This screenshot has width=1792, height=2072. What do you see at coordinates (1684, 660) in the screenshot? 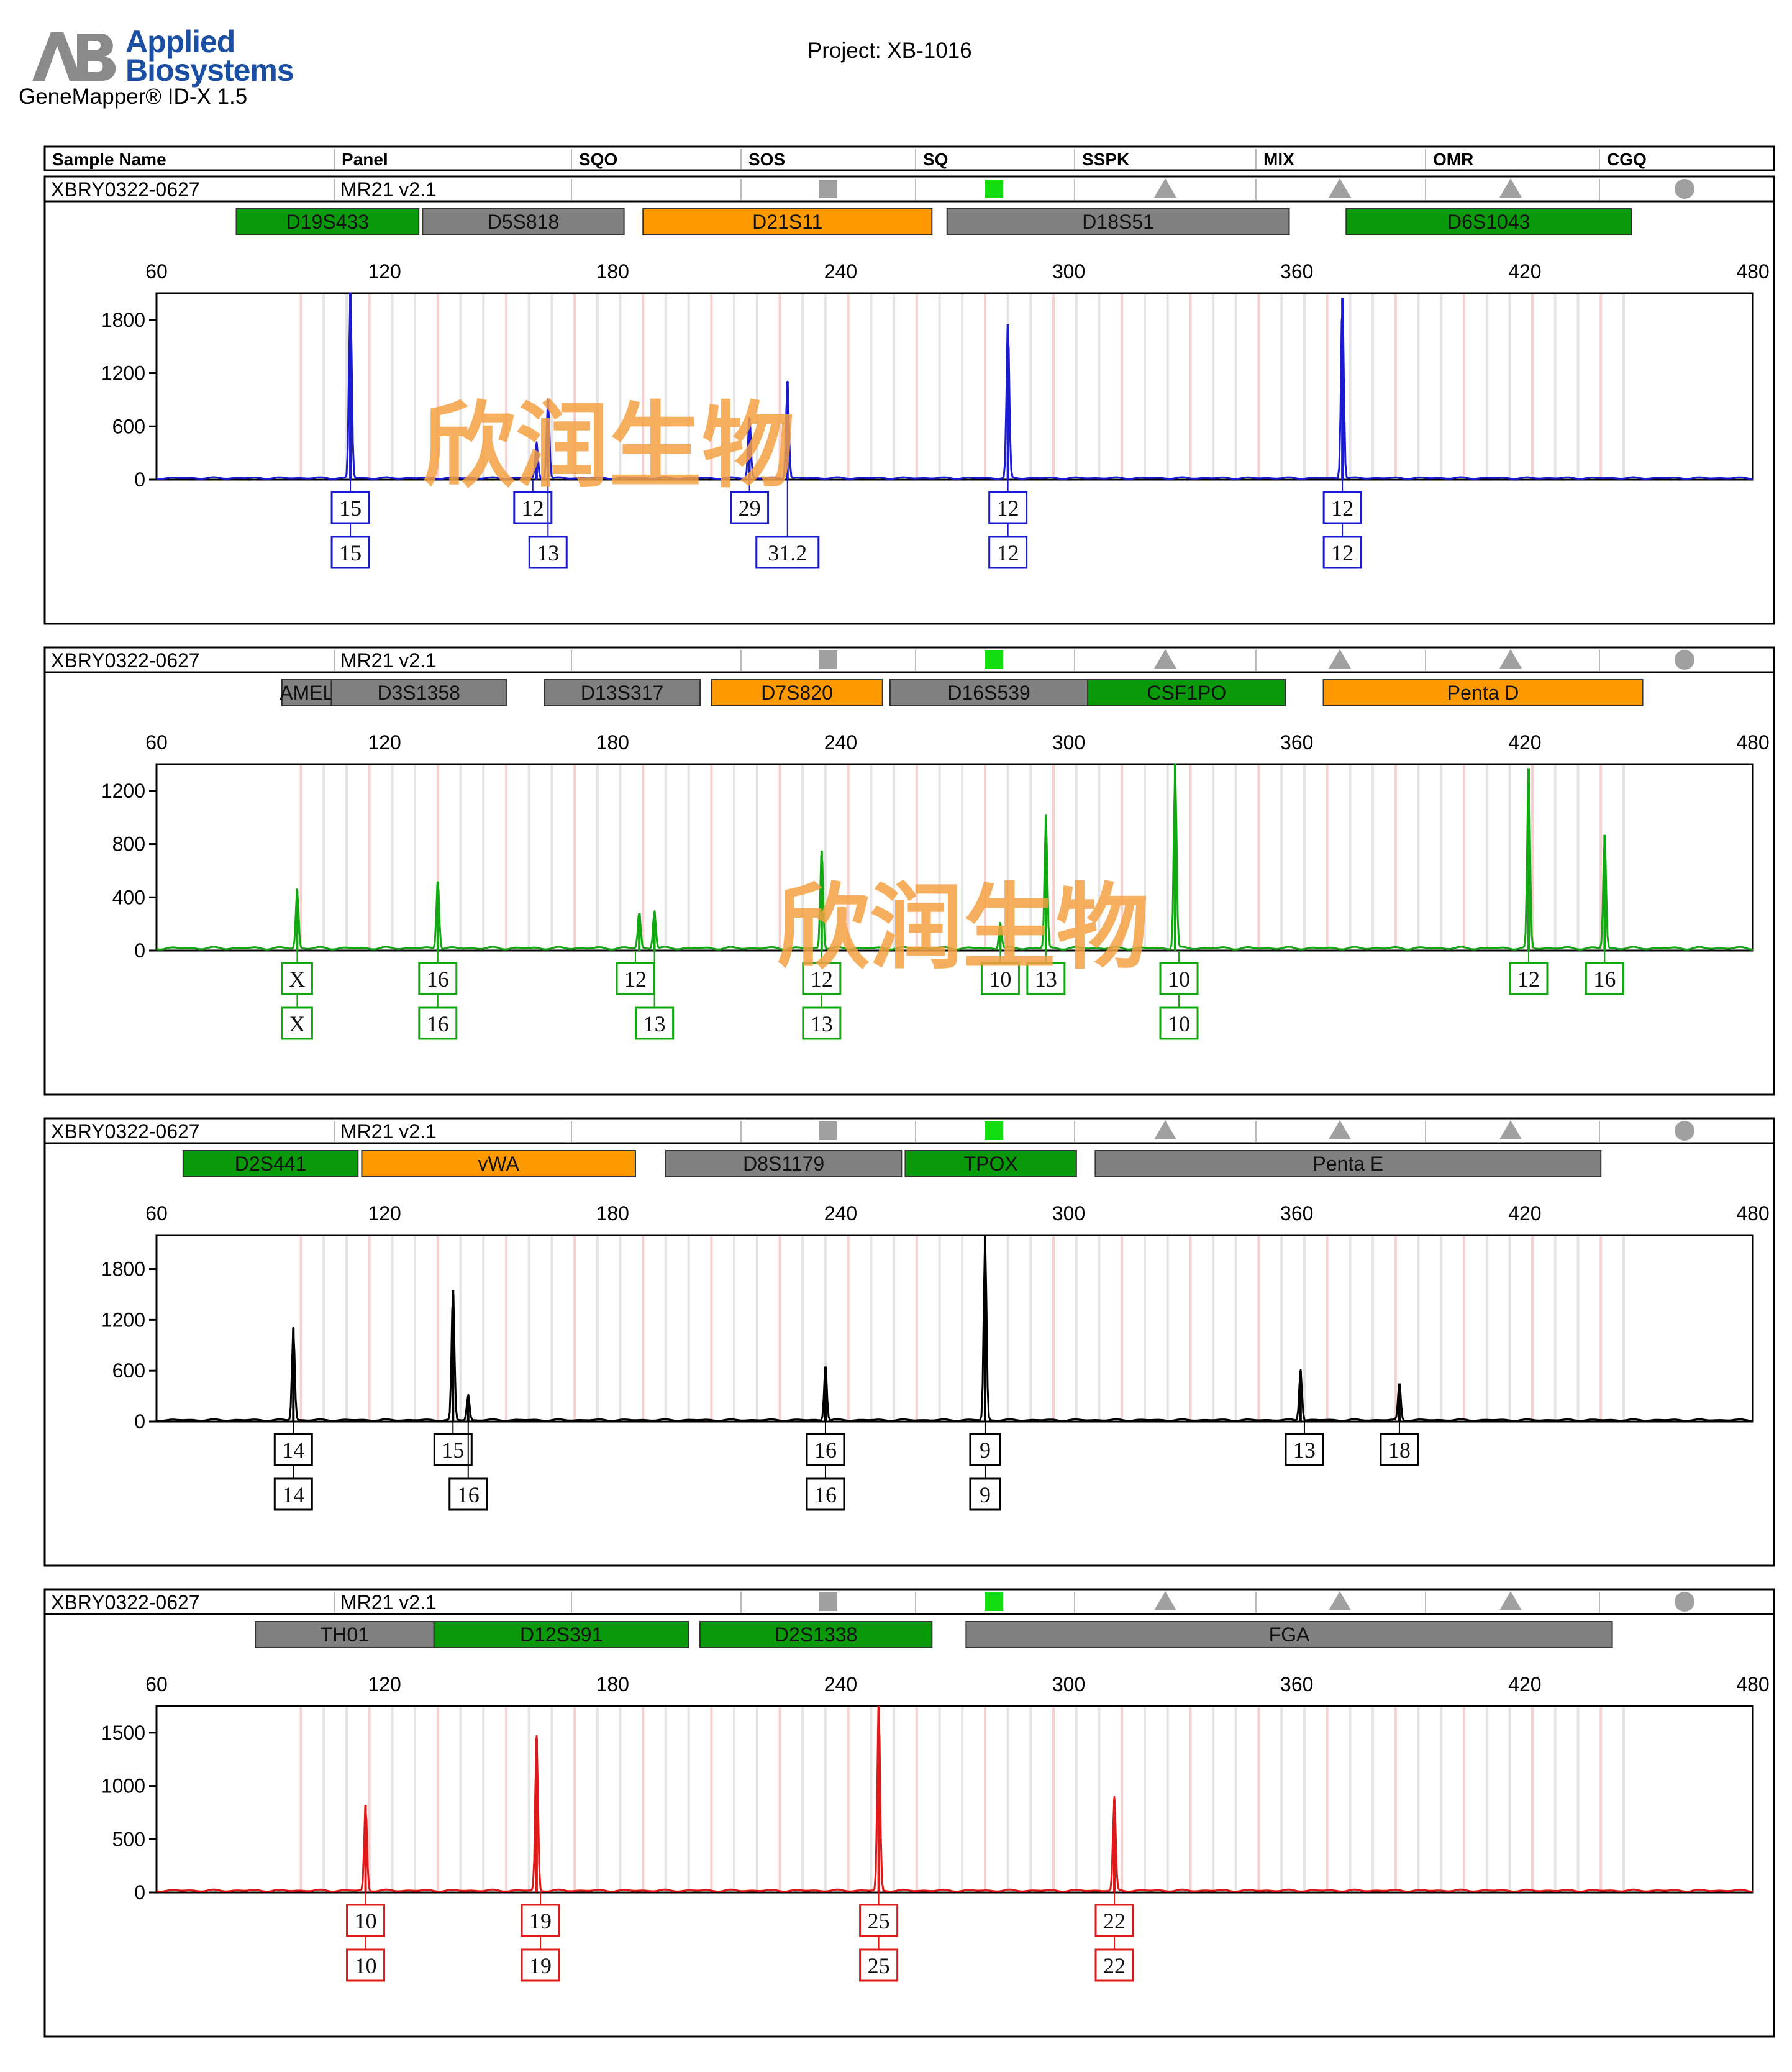
I see `flag-circle-icon` at bounding box center [1684, 660].